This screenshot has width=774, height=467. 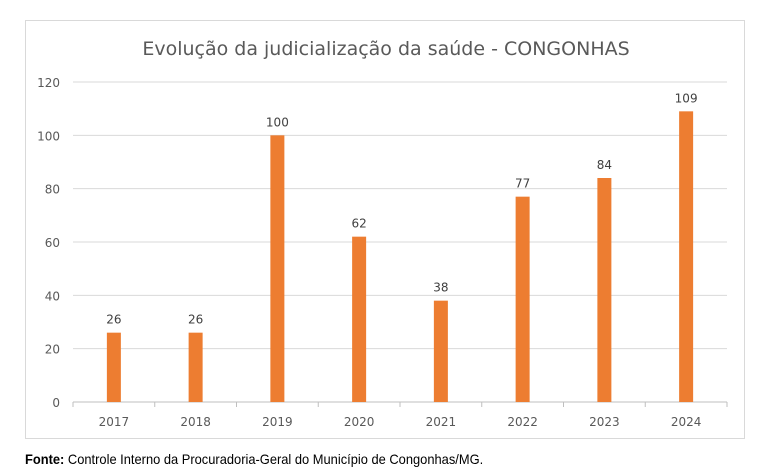 I want to click on y-tick-label: 0, so click(x=56, y=403).